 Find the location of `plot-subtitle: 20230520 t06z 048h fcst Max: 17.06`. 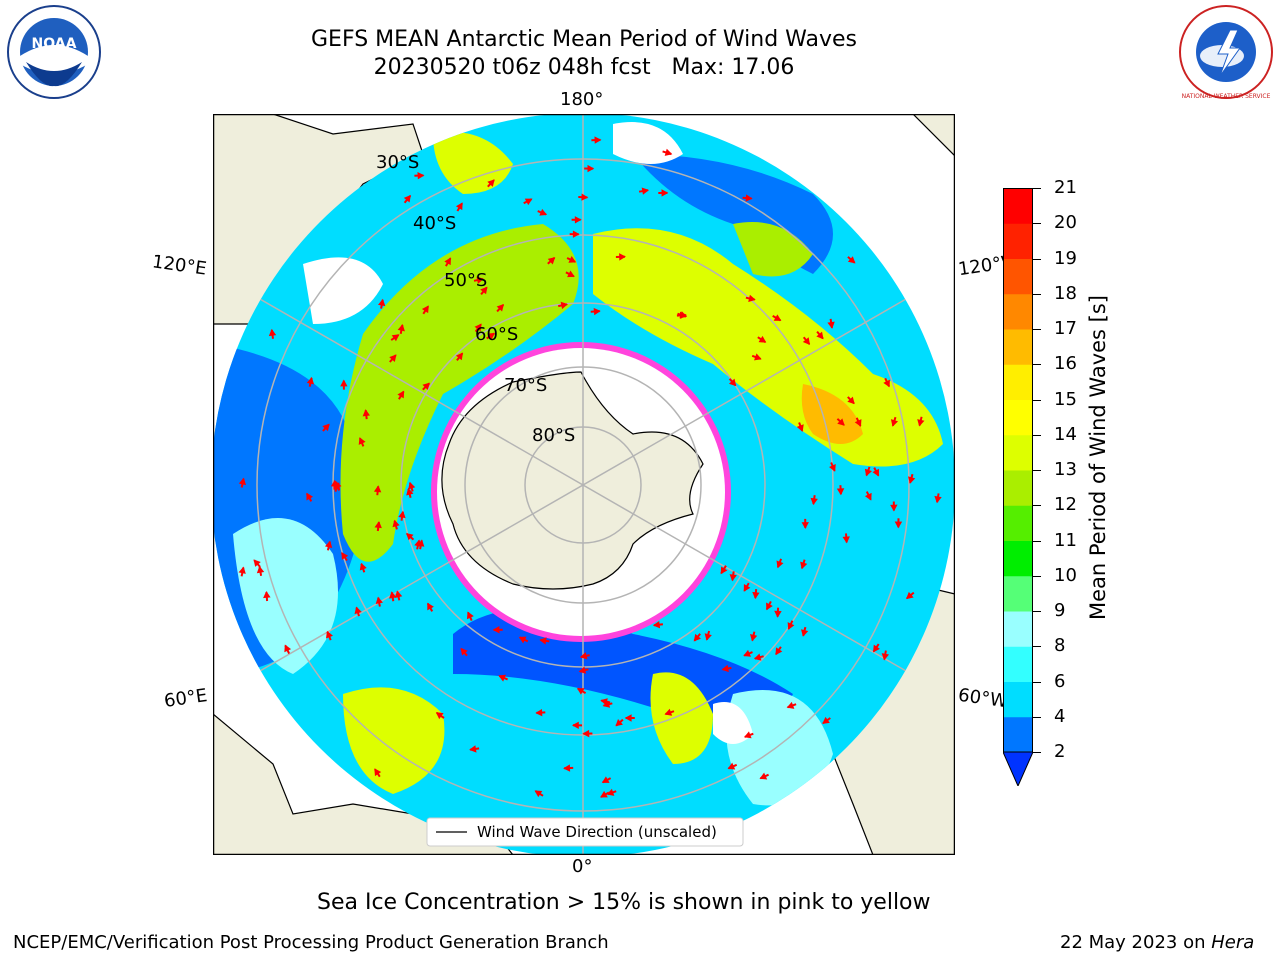

plot-subtitle: 20230520 t06z 048h fcst Max: 17.06 is located at coordinates (584, 67).